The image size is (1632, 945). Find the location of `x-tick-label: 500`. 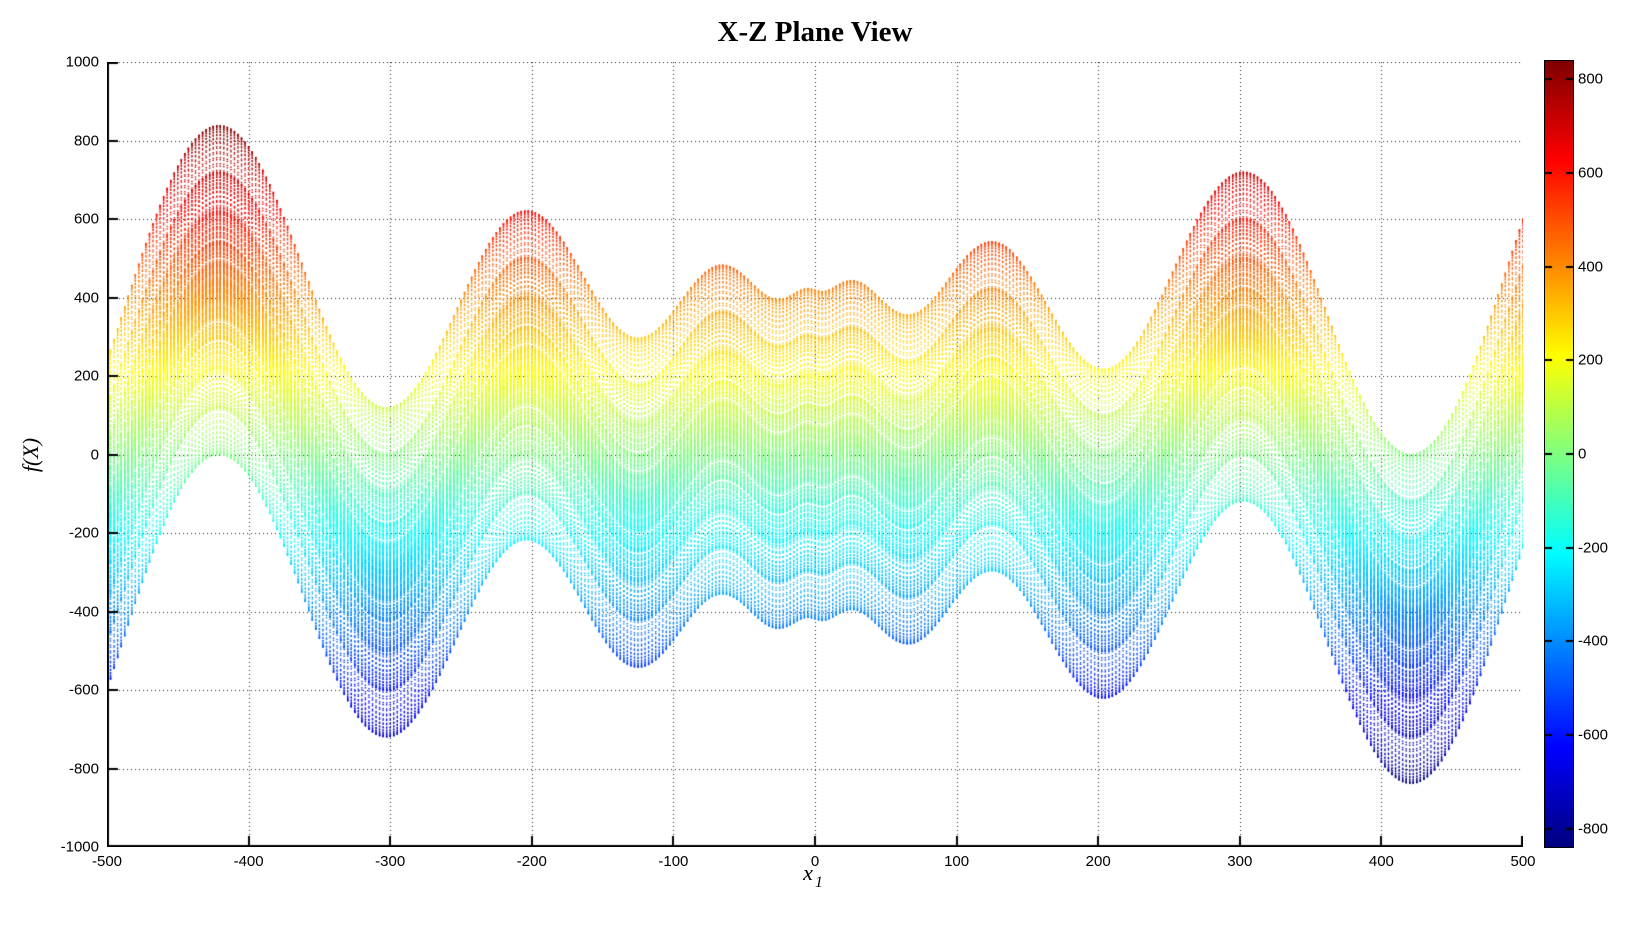

x-tick-label: 500 is located at coordinates (1523, 861).